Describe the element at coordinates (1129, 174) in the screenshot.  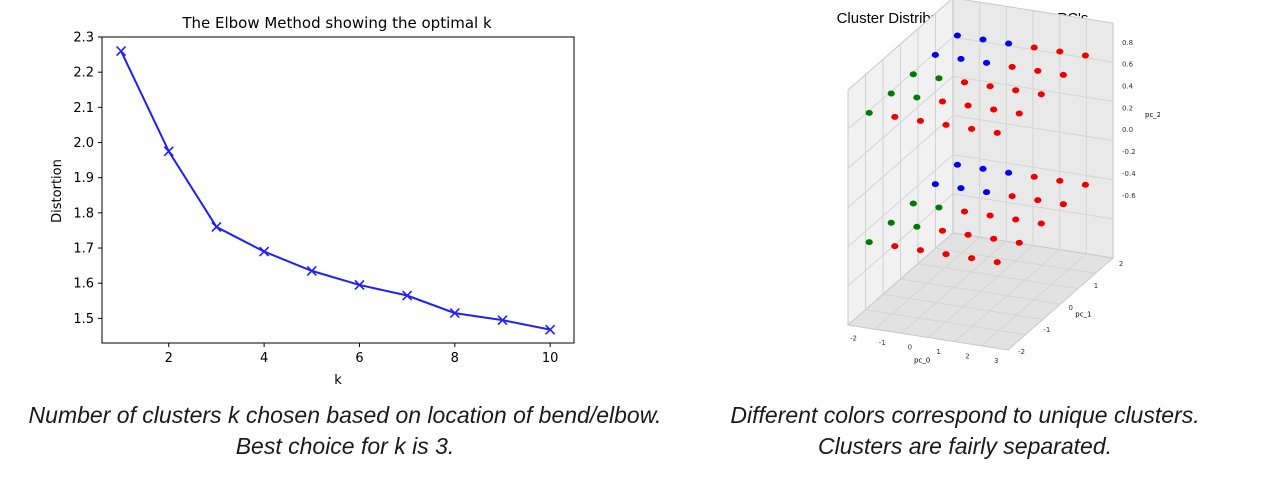
I see `z-tick-label: -0.4` at that location.